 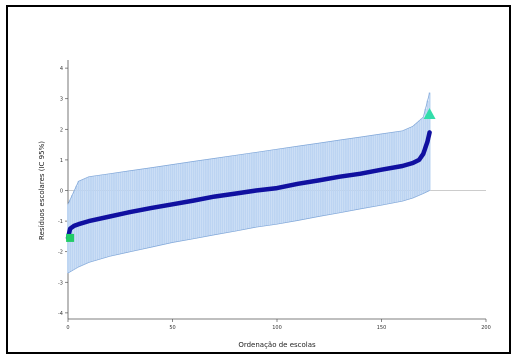 I want to click on y-tick-label: 0, so click(x=61, y=192).